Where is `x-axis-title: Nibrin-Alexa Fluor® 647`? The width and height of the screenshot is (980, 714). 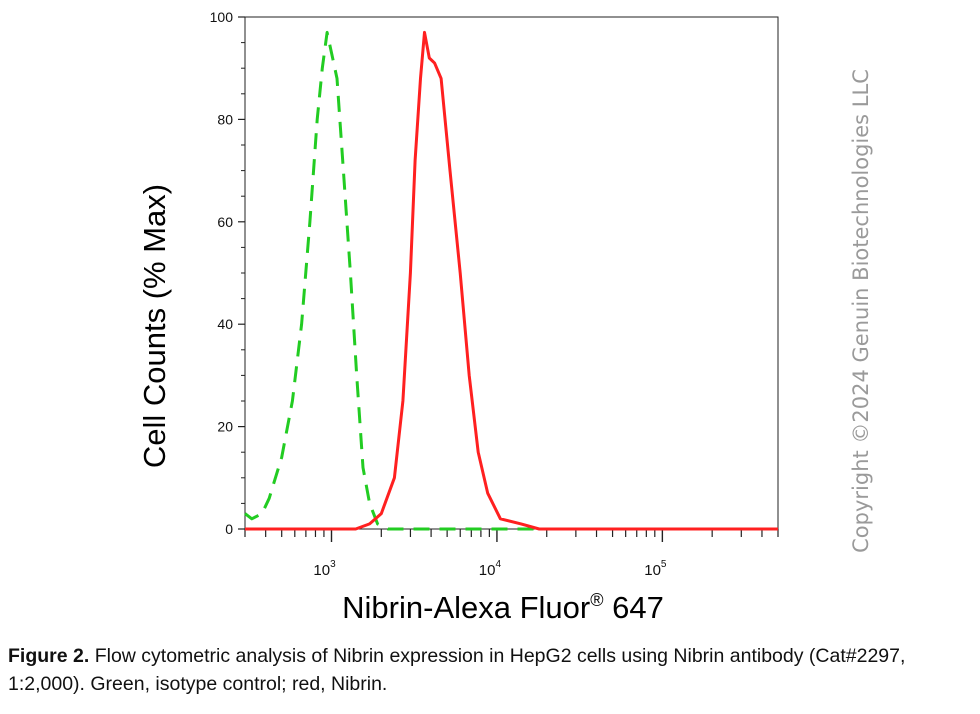 x-axis-title: Nibrin-Alexa Fluor® 647 is located at coordinates (503, 607).